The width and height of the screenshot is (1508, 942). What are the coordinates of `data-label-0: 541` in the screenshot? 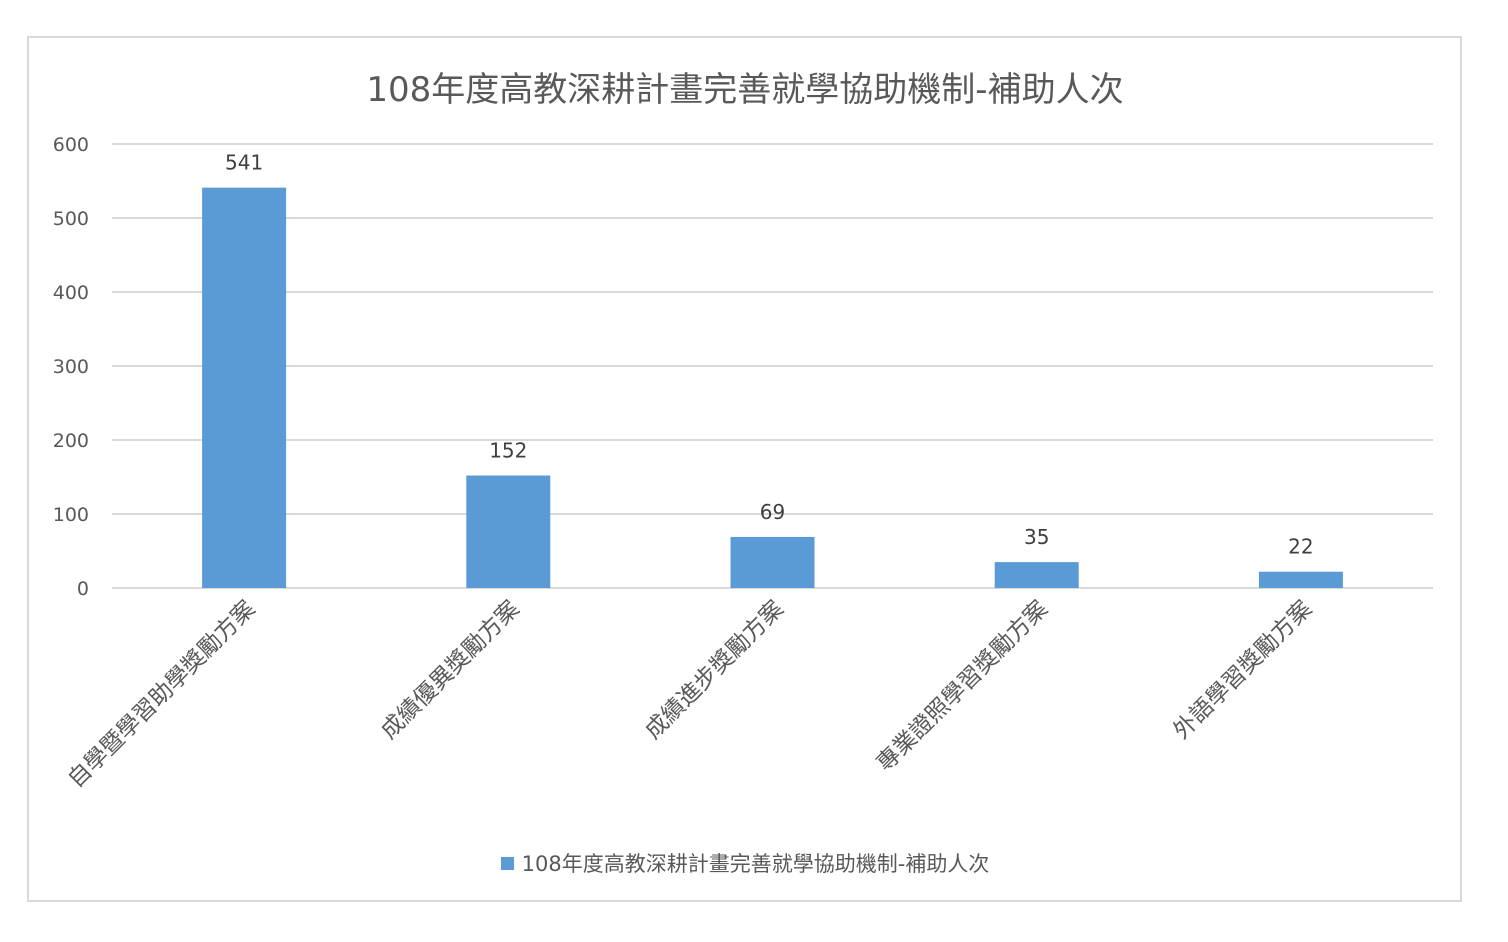 It's located at (244, 163).